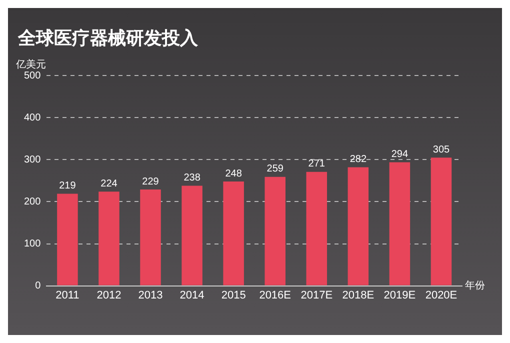 Image resolution: width=510 pixels, height=343 pixels. What do you see at coordinates (400, 295) in the screenshot?
I see `x-tick-label: 2019E` at bounding box center [400, 295].